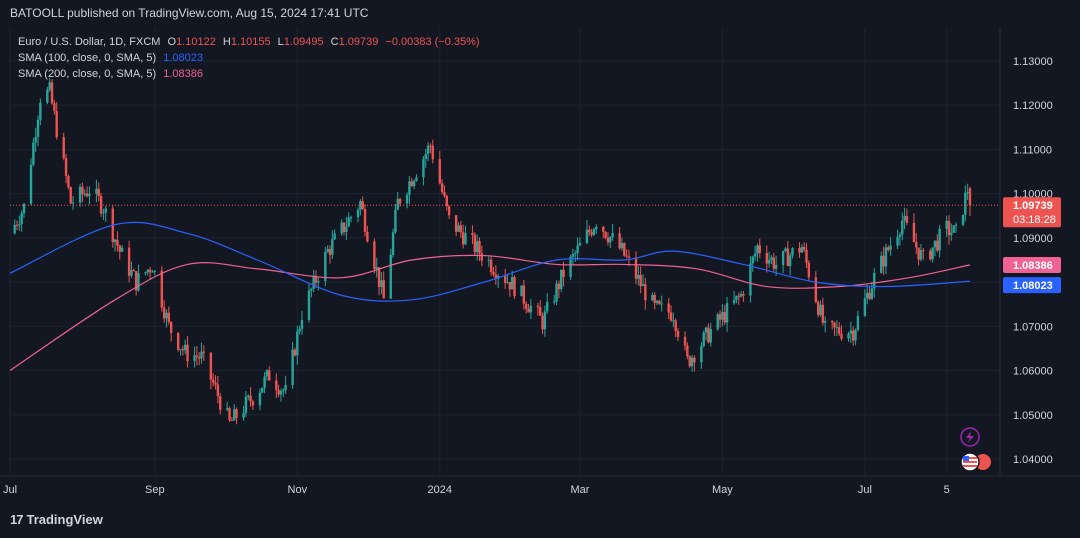 Image resolution: width=1080 pixels, height=538 pixels. I want to click on tradingview-logo: 17 TradingView, so click(56, 519).